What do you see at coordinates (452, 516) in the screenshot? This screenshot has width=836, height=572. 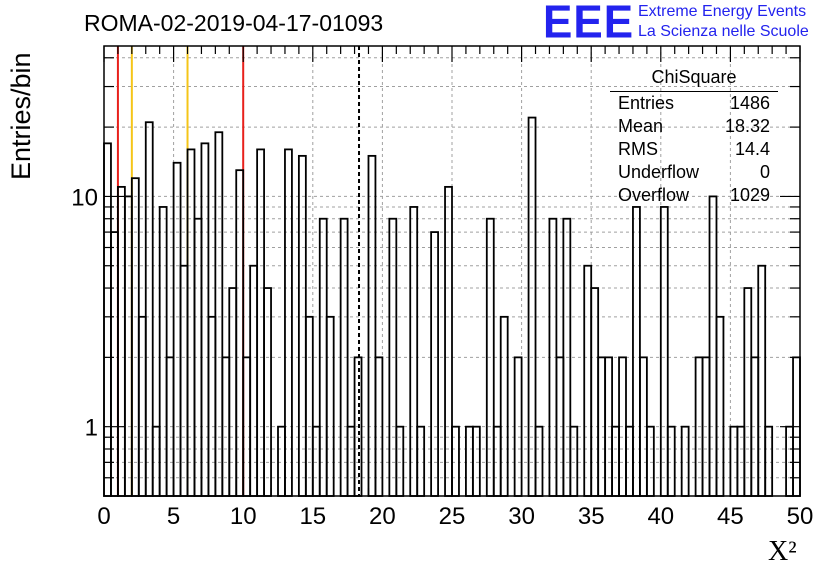 I see `x-tick-label: 25` at bounding box center [452, 516].